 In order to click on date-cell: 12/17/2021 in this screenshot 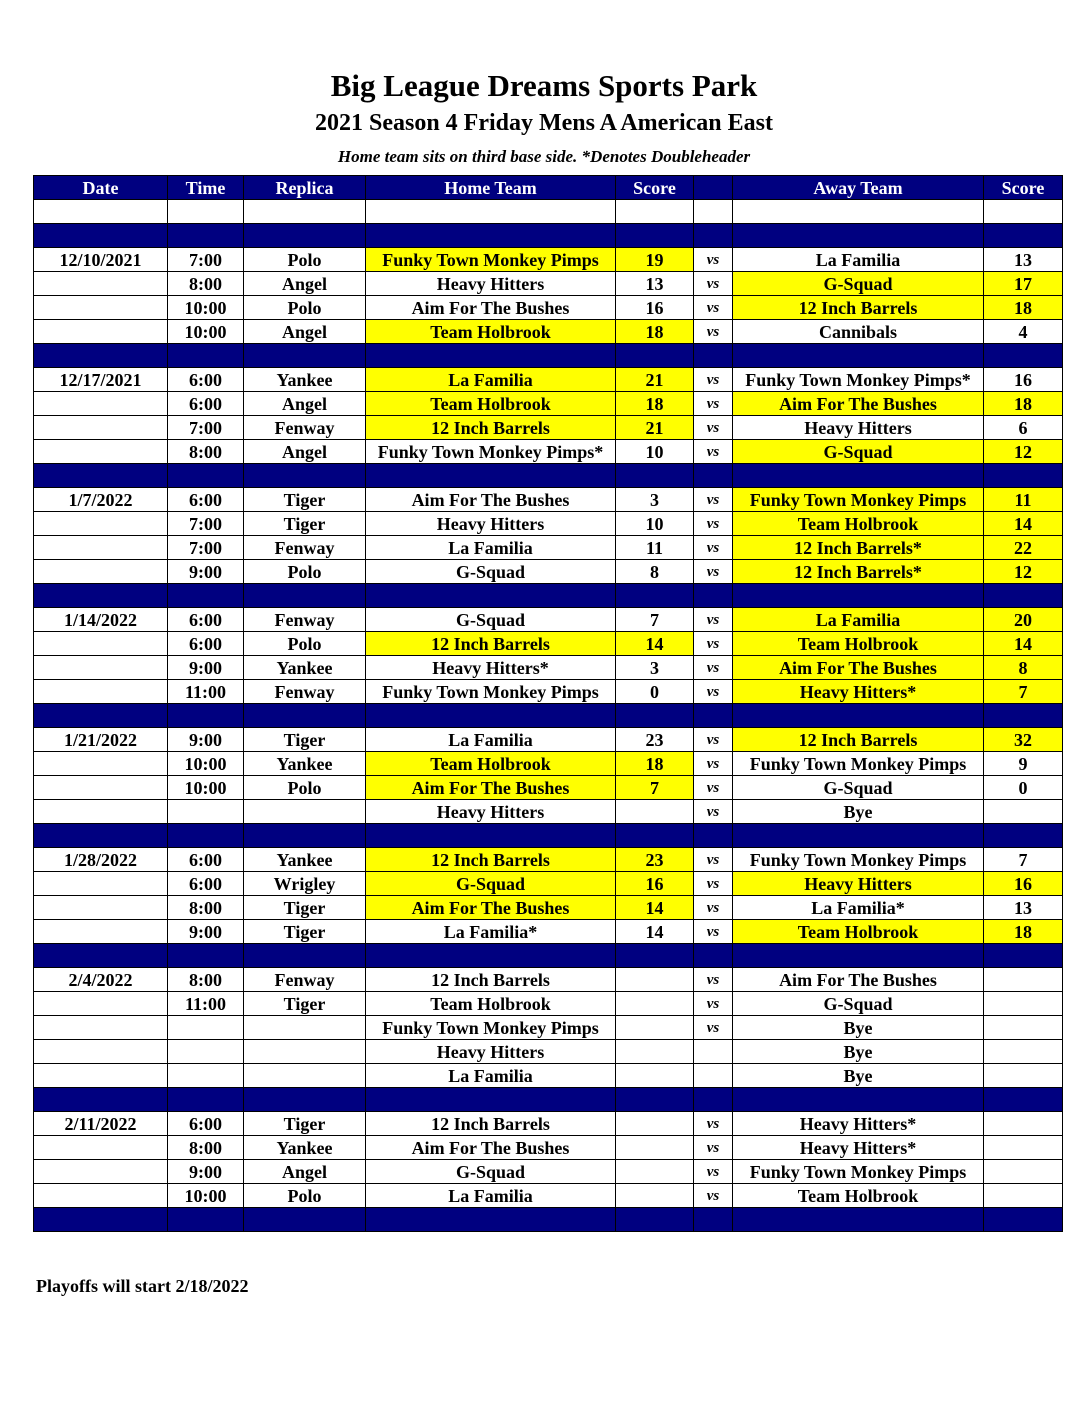, I will do `click(100, 379)`.